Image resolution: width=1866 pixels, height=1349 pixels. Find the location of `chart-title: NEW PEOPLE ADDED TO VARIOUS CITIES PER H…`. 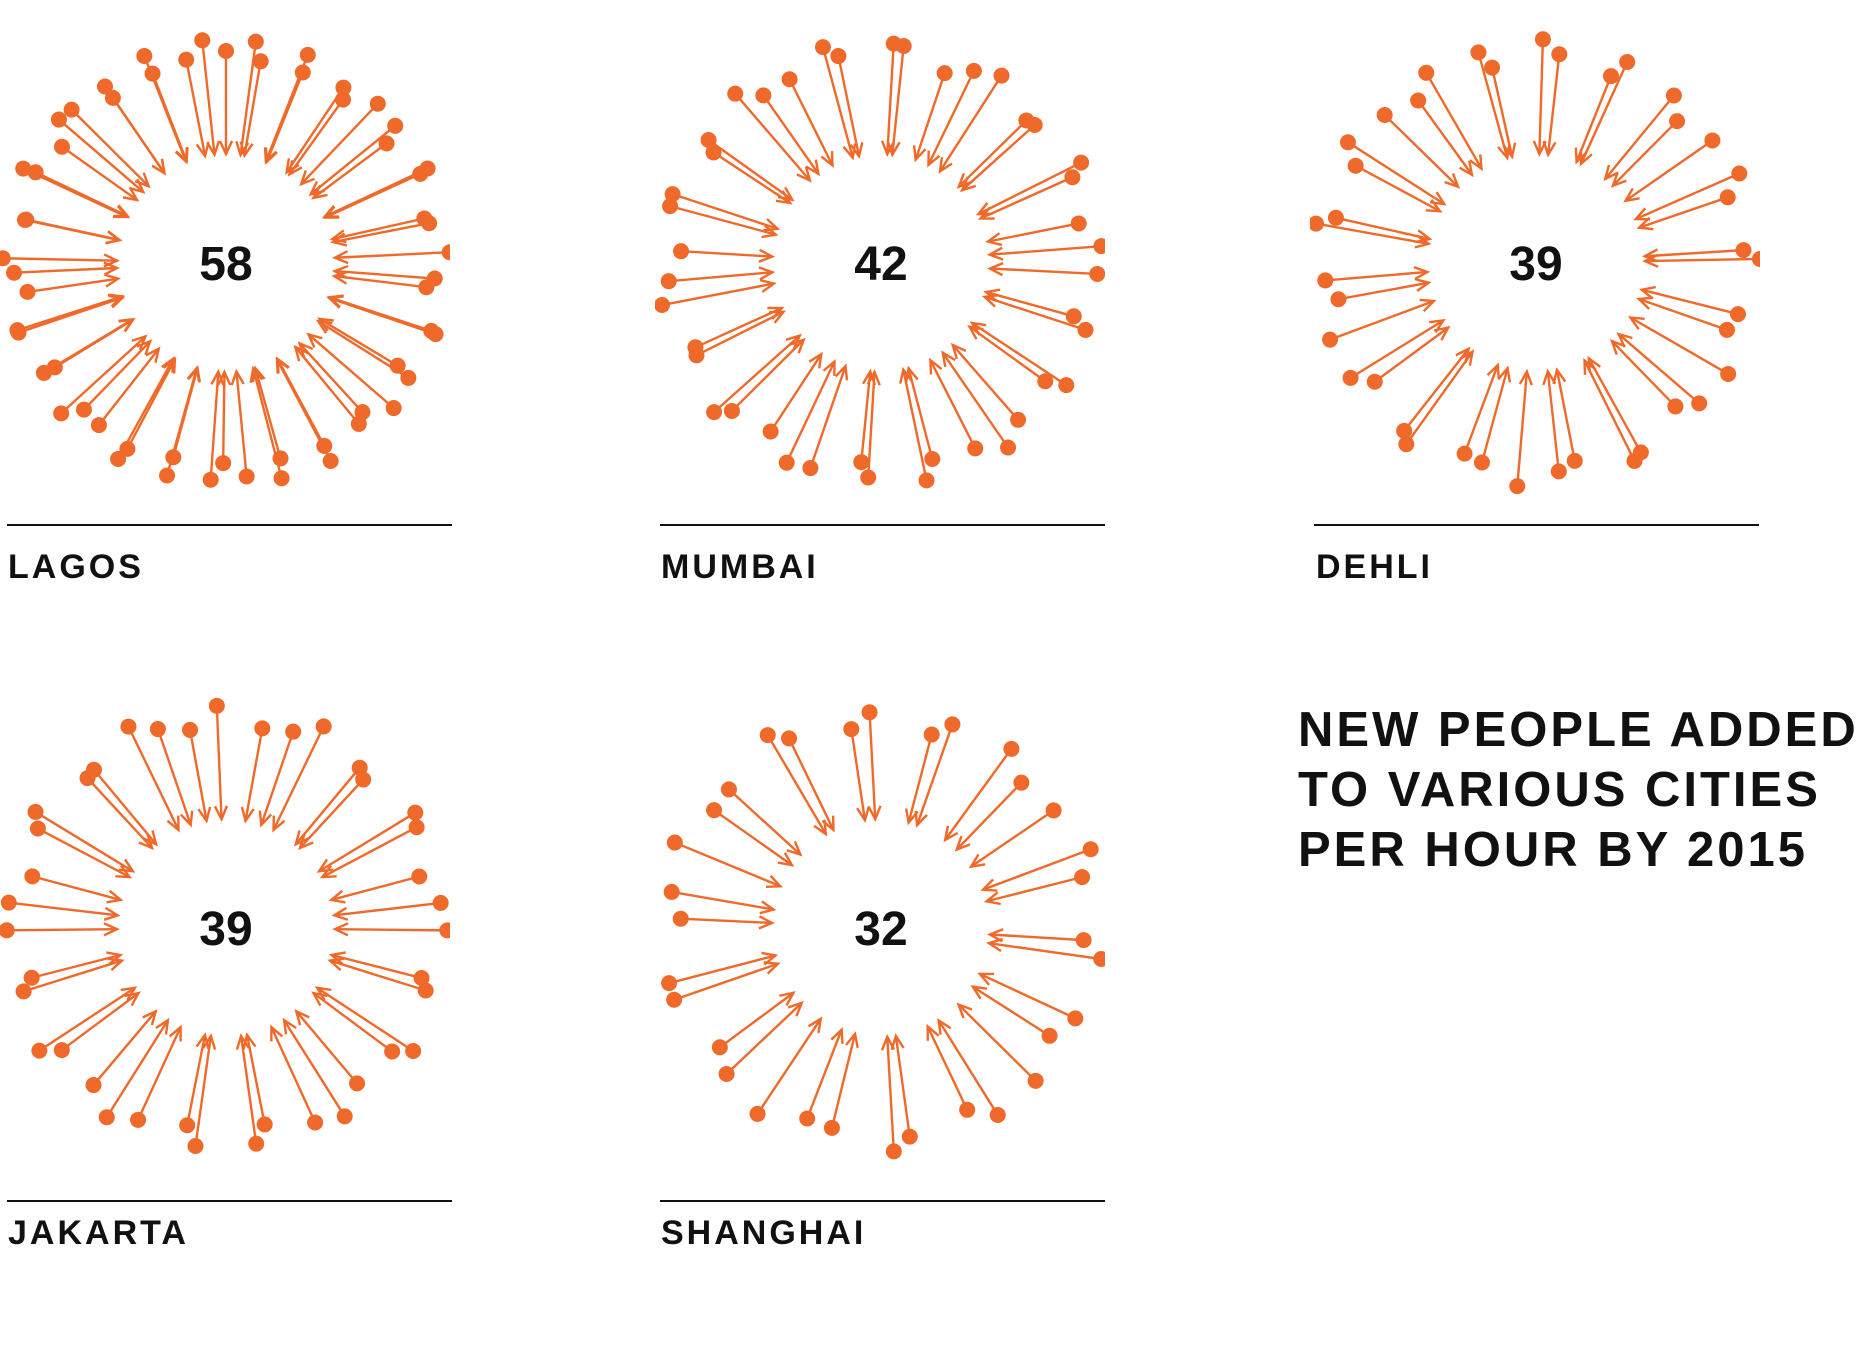

chart-title: NEW PEOPLE ADDED TO VARIOUS CITIES PER H… is located at coordinates (1578, 790).